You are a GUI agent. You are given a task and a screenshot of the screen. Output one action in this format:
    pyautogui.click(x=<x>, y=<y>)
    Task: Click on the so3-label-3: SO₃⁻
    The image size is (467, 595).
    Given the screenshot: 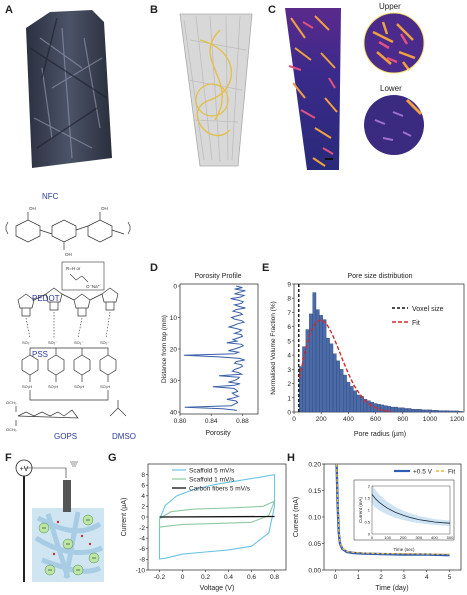 What is the action you would take?
    pyautogui.click(x=79, y=342)
    